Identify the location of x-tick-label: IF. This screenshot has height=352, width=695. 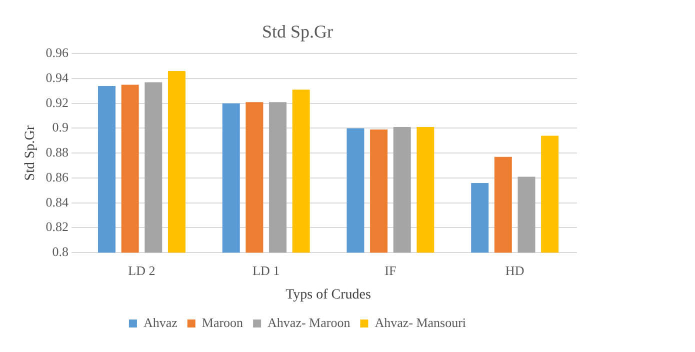
(390, 270).